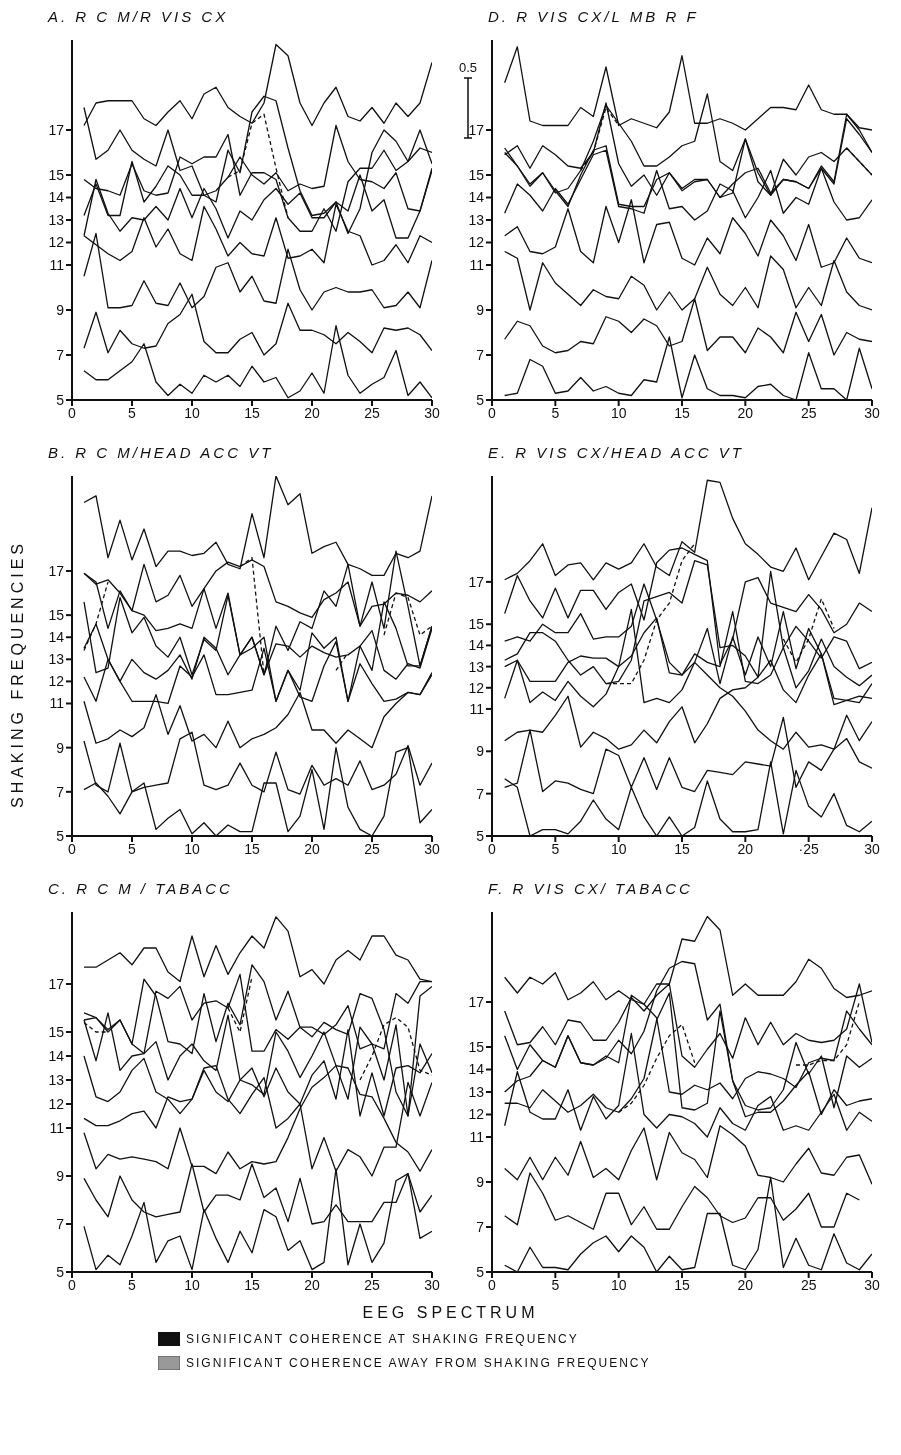 The image size is (901, 1455). Describe the element at coordinates (161, 453) in the screenshot. I see `chart-title: B. R C M/HEAD ACC VT` at that location.